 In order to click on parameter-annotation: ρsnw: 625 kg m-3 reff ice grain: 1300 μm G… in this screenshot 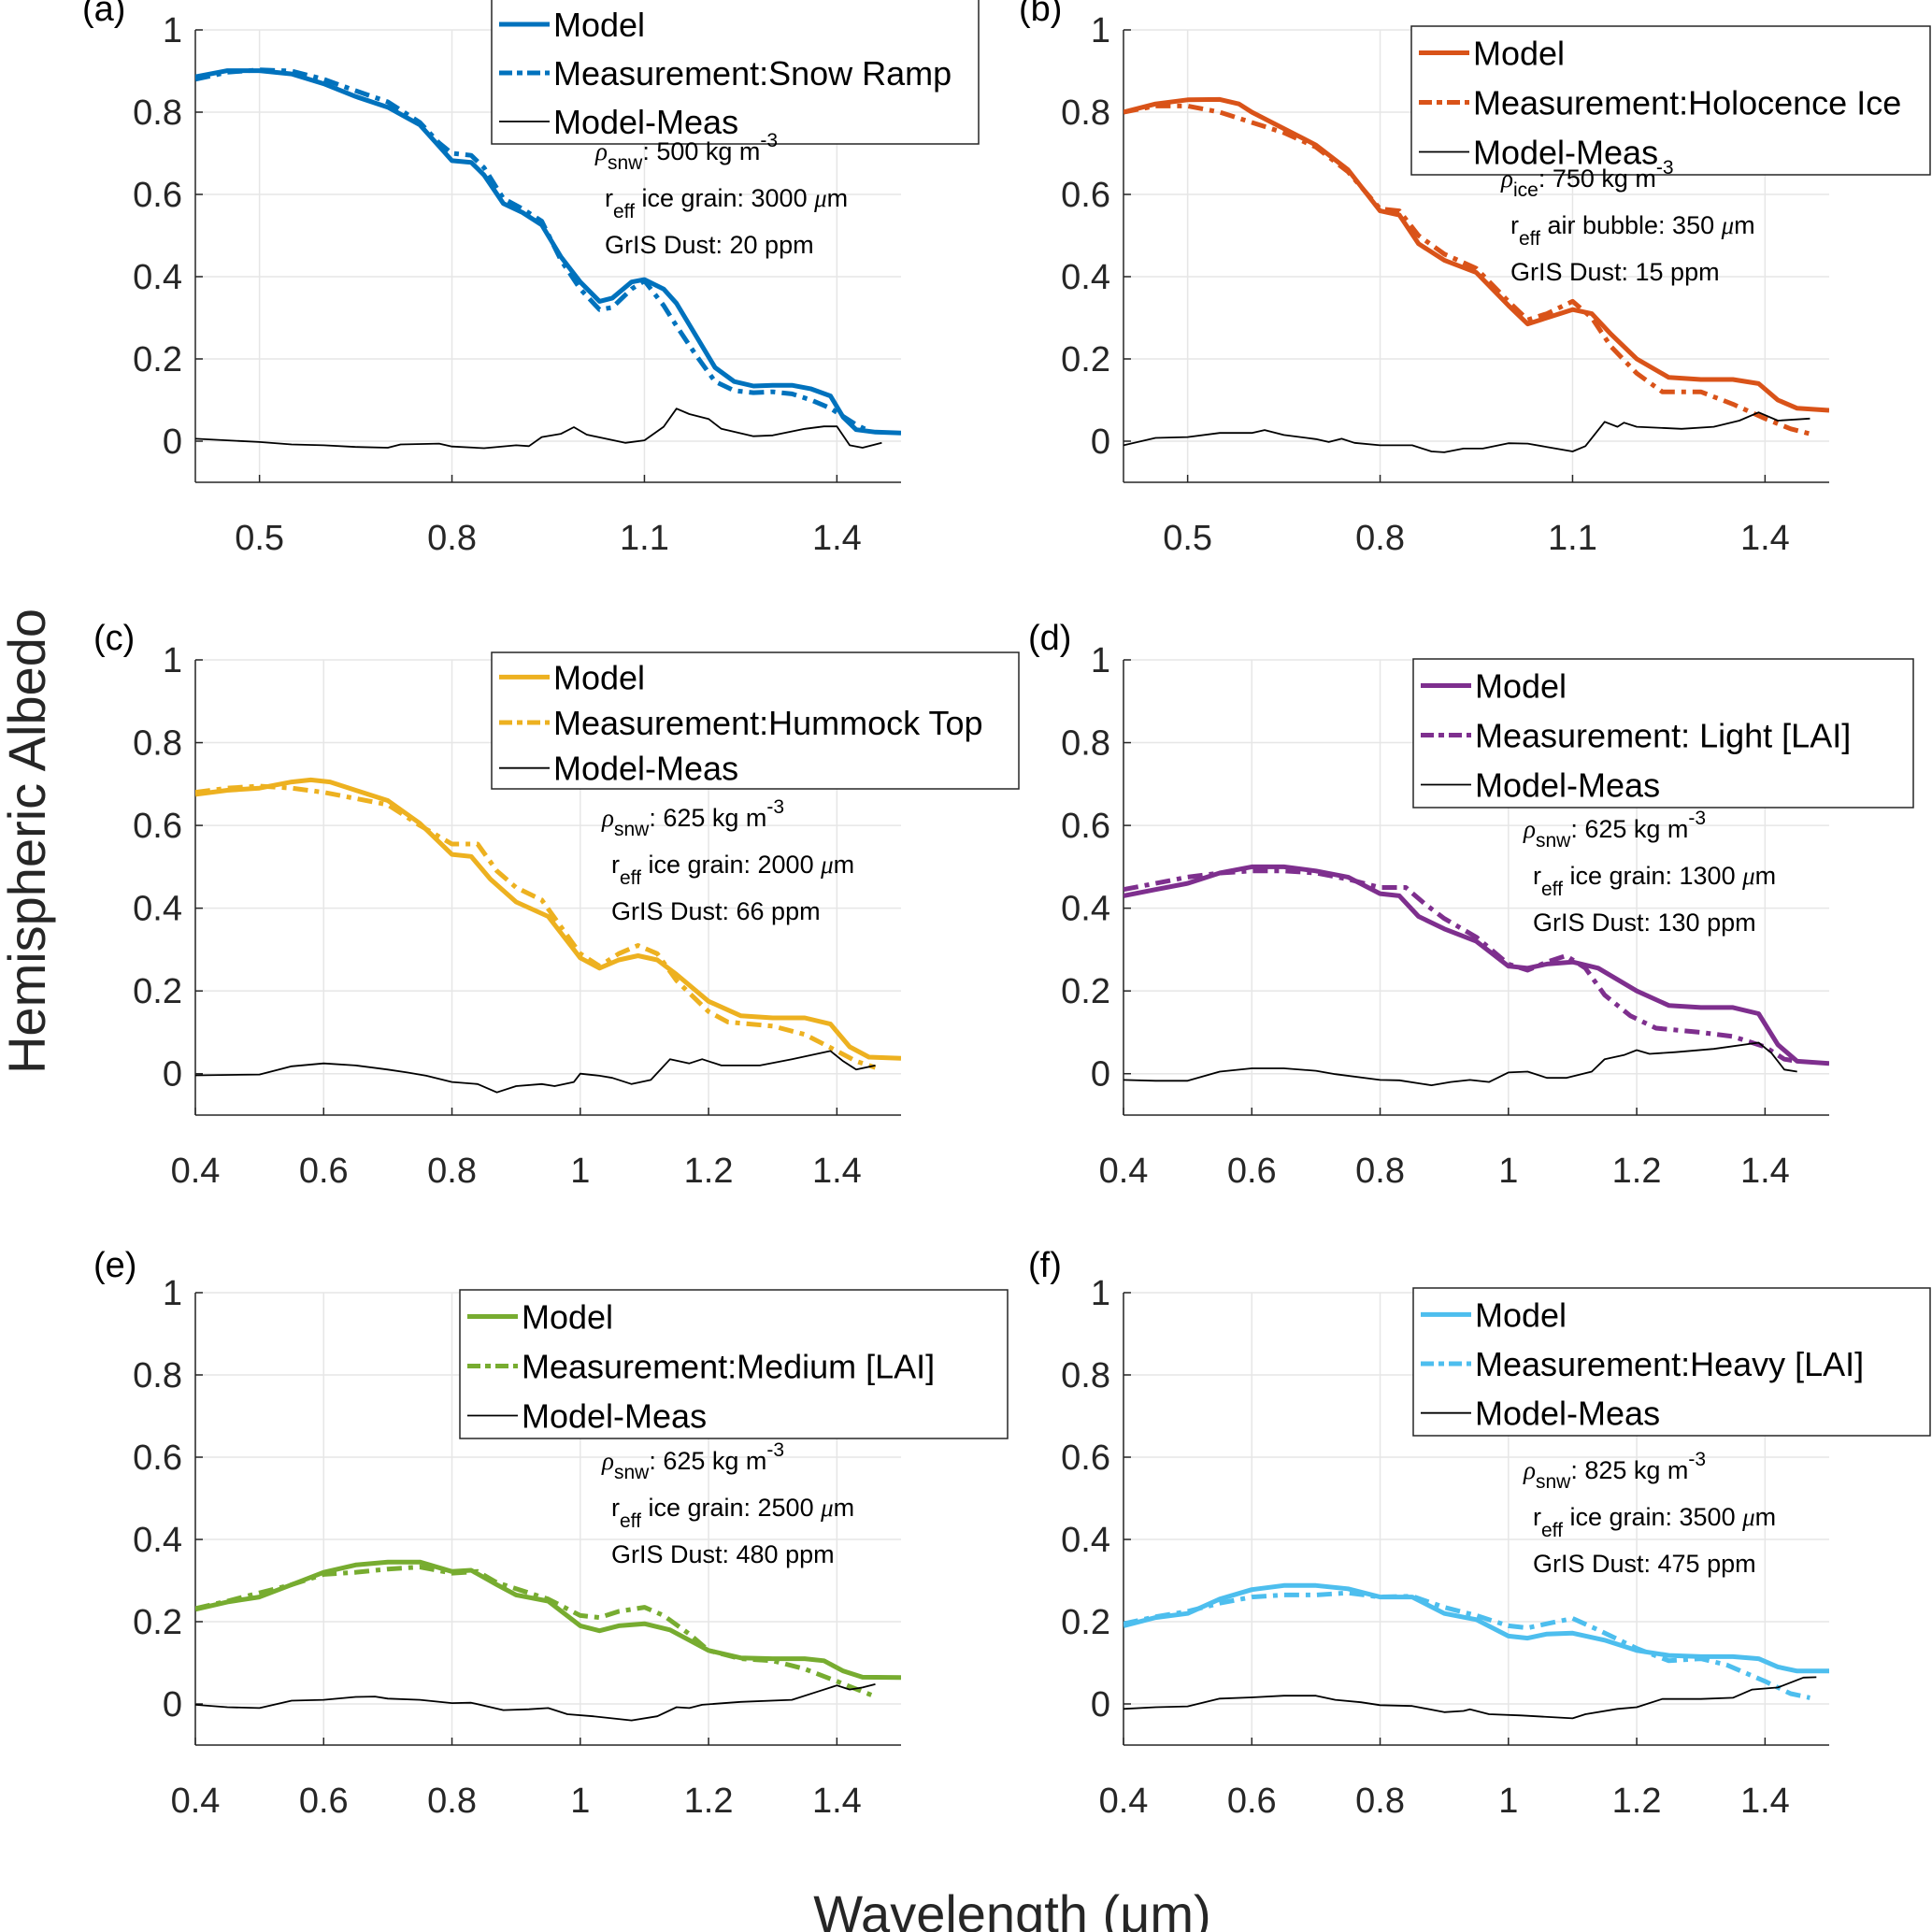, I will do `click(1649, 872)`.